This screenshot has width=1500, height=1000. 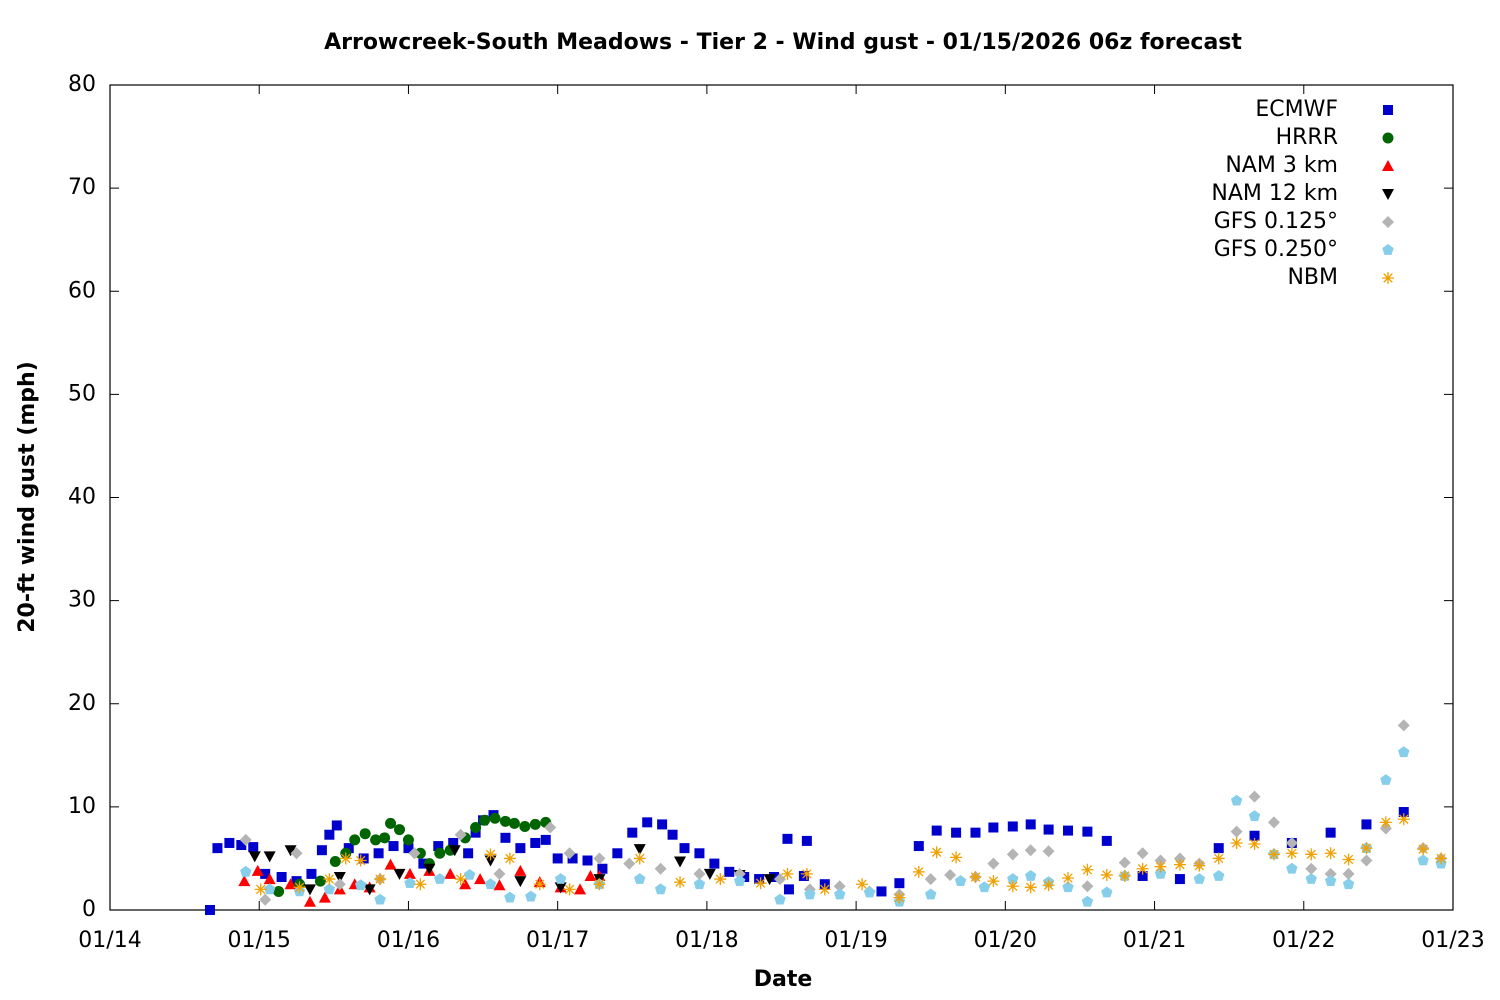 I want to click on x-tick-label: 01/22, so click(x=1303, y=940).